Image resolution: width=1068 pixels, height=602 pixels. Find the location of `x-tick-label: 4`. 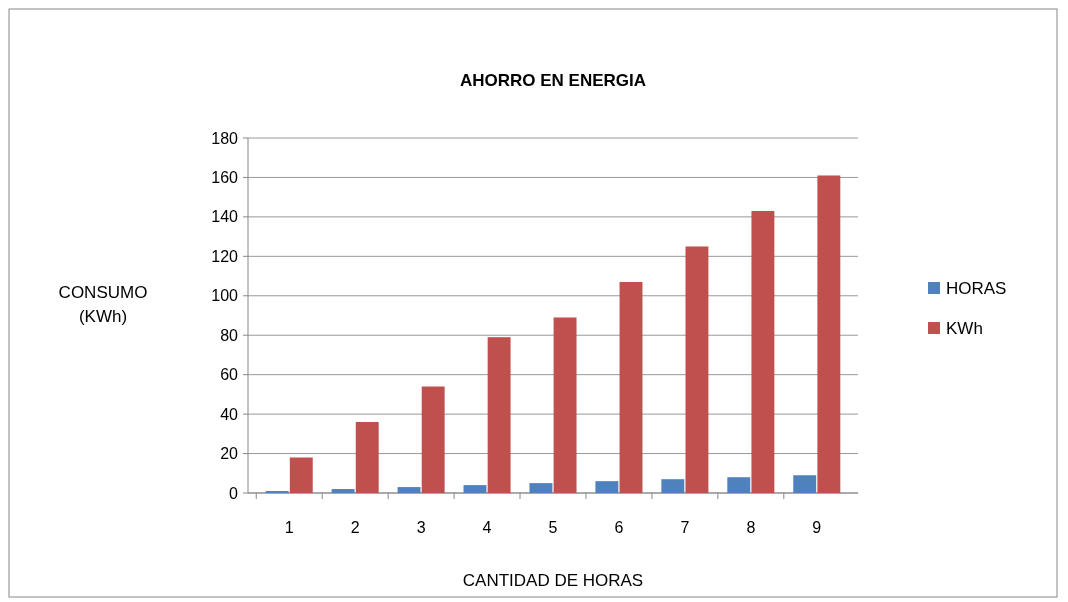

x-tick-label: 4 is located at coordinates (487, 527).